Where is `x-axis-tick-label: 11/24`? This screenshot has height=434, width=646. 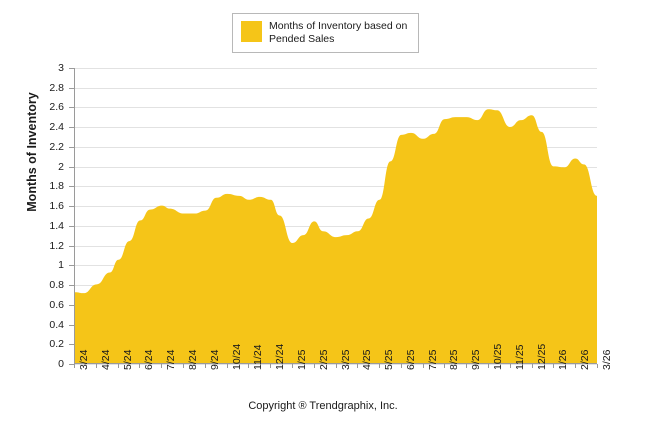 x-axis-tick-label: 11/24 is located at coordinates (258, 357).